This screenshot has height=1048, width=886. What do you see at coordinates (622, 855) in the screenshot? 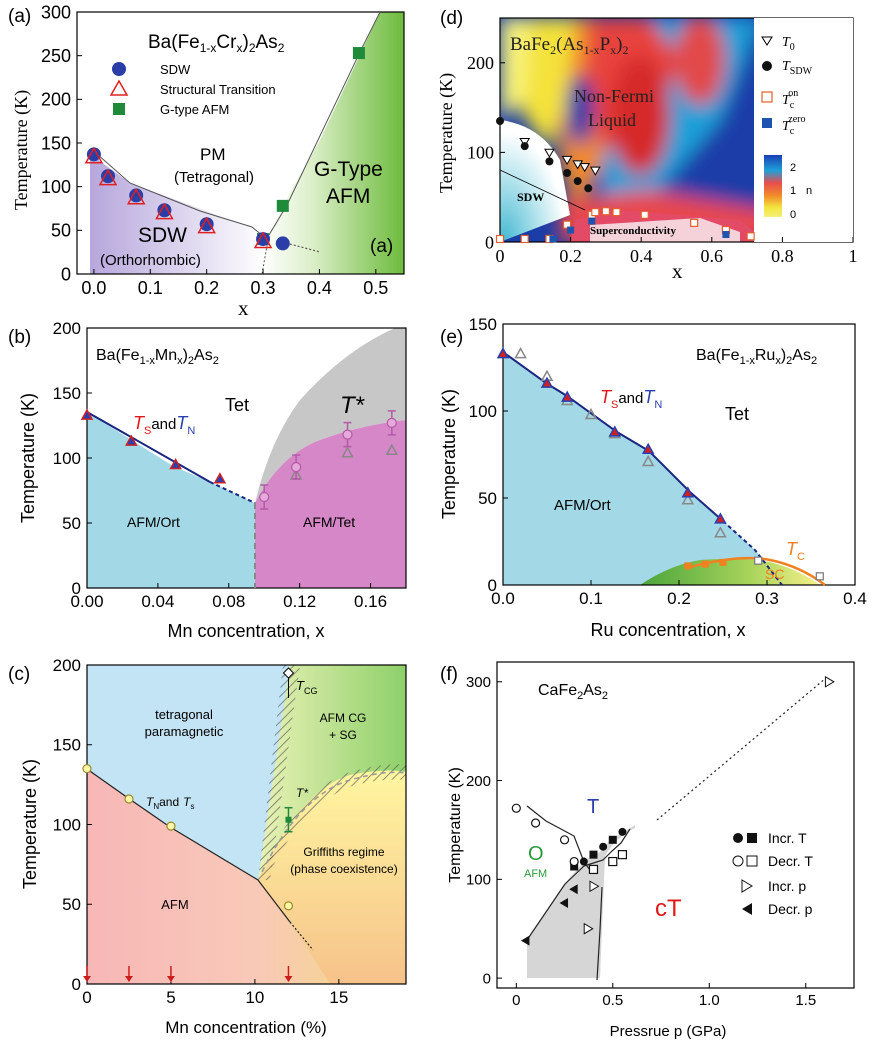
I see `decr-t-point` at bounding box center [622, 855].